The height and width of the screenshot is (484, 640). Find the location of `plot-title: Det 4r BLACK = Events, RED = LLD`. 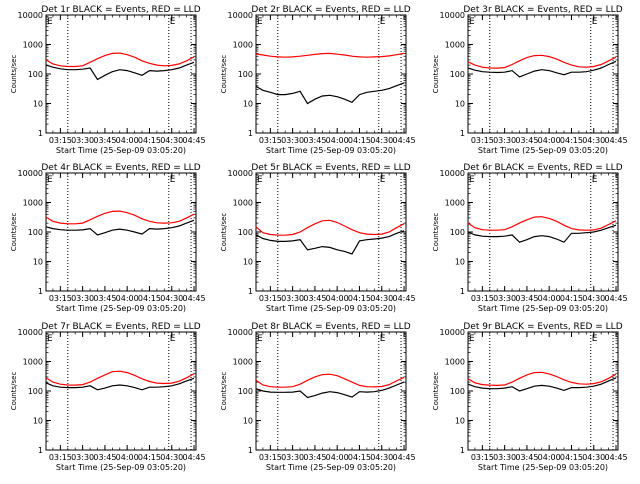

plot-title: Det 4r BLACK = Events, RED = LLD is located at coordinates (120, 168).